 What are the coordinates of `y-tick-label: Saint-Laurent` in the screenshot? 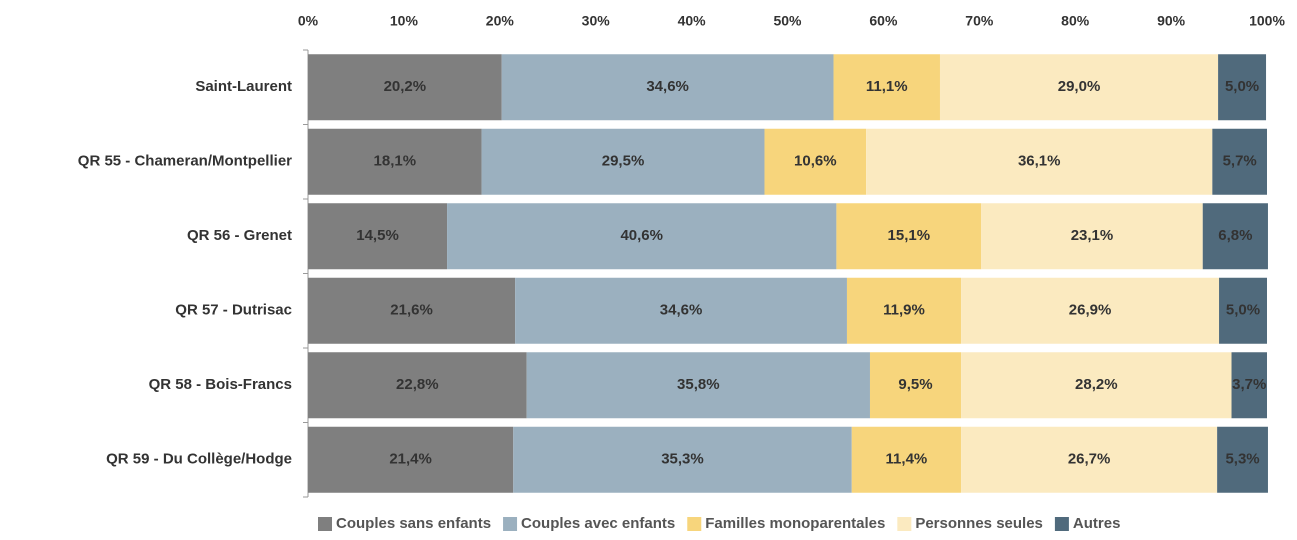 It's located at (243, 86).